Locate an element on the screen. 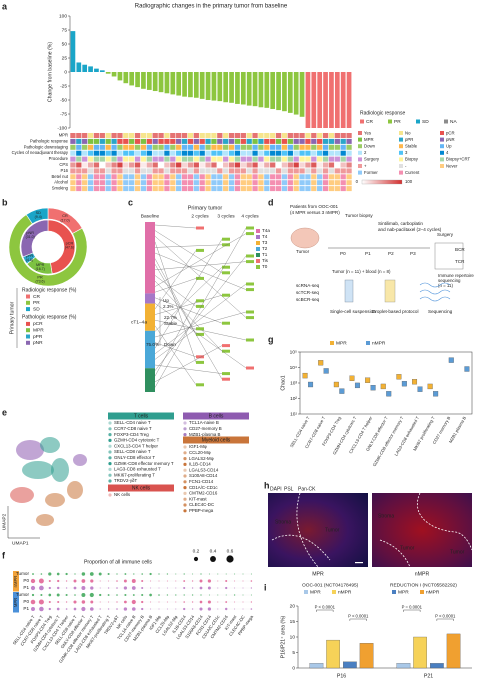 The width and height of the screenshot is (481, 685). segment-name: PR is located at coordinates (40, 278).